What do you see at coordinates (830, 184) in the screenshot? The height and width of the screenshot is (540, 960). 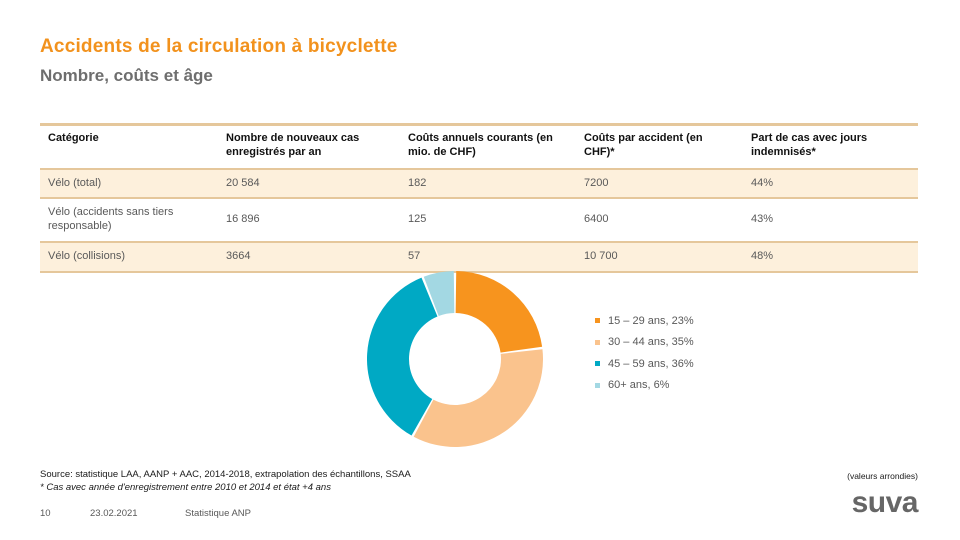 I see `cell-share-indemnified: 44%` at bounding box center [830, 184].